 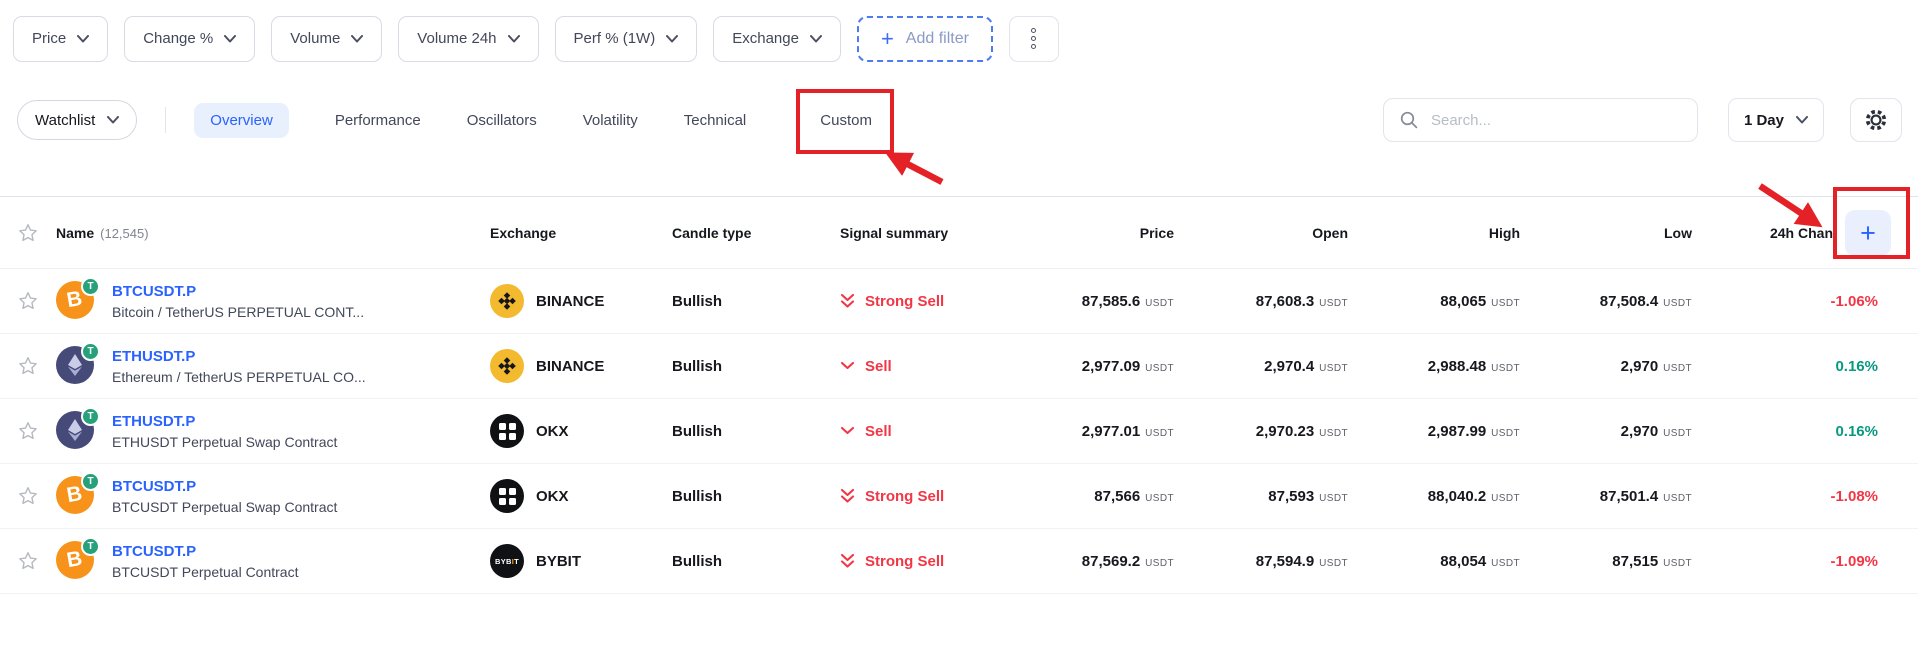 I want to click on sell-icon, so click(x=847, y=365).